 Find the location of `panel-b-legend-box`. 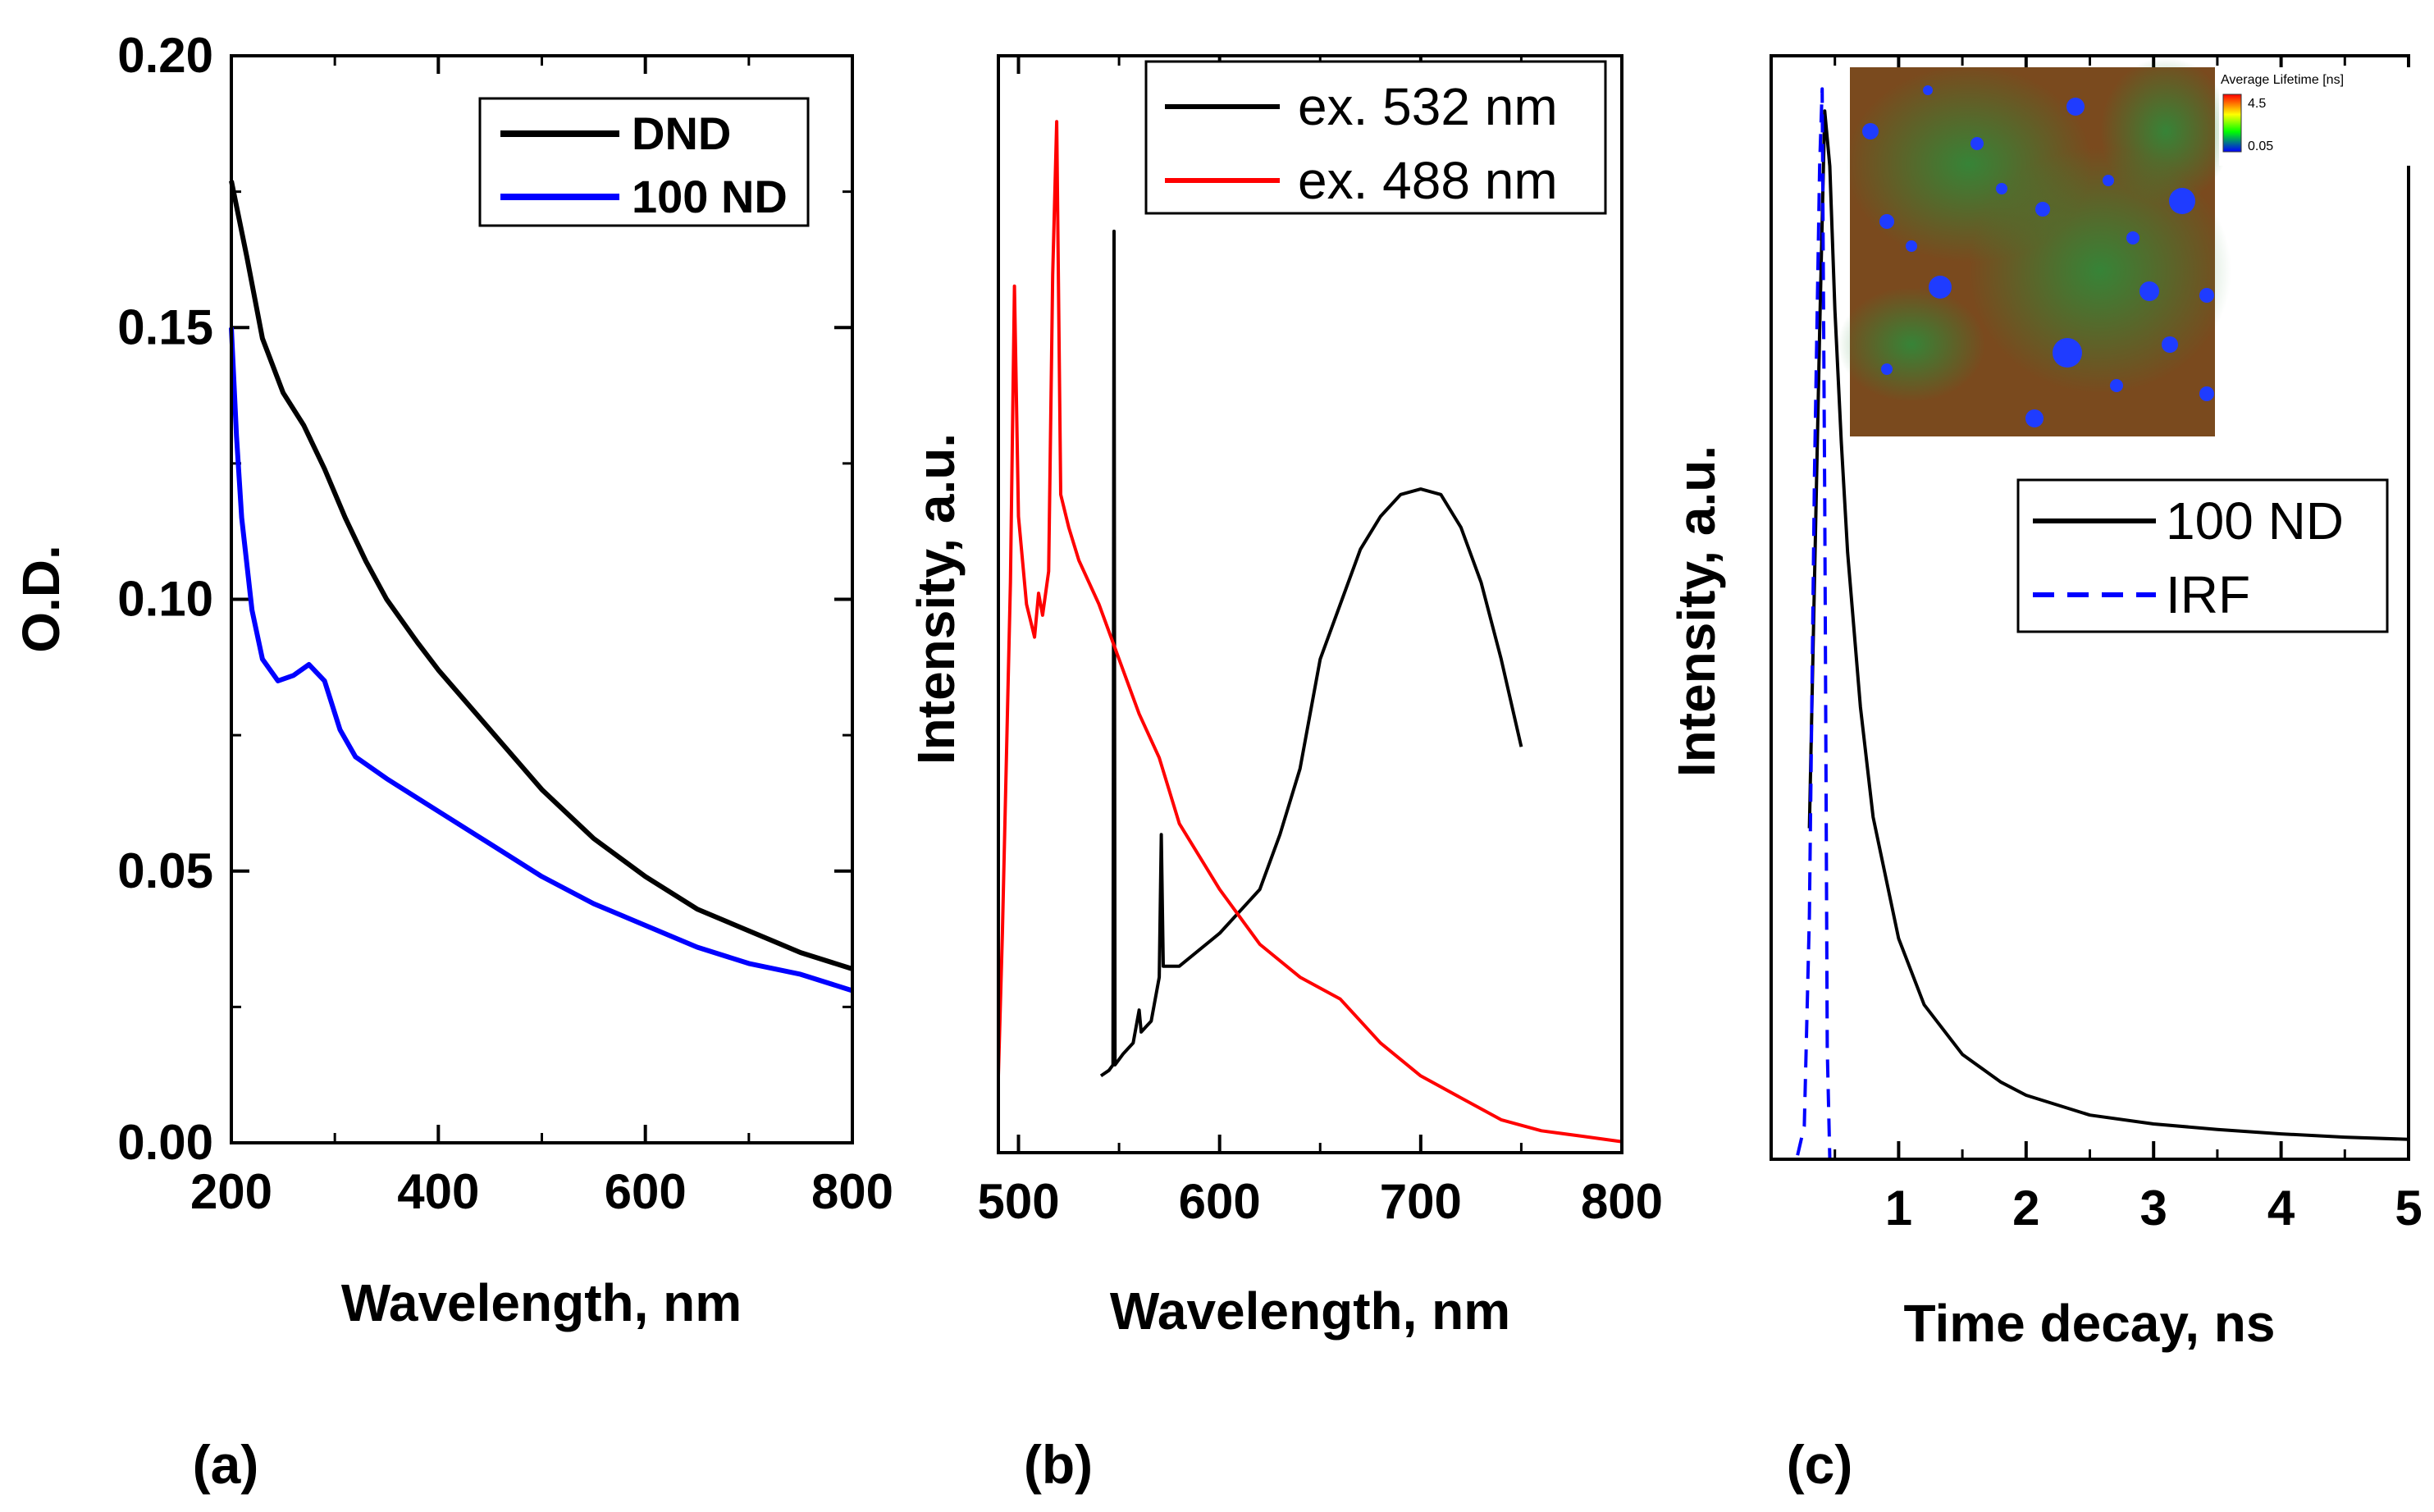

panel-b-legend-box is located at coordinates (1375, 137).